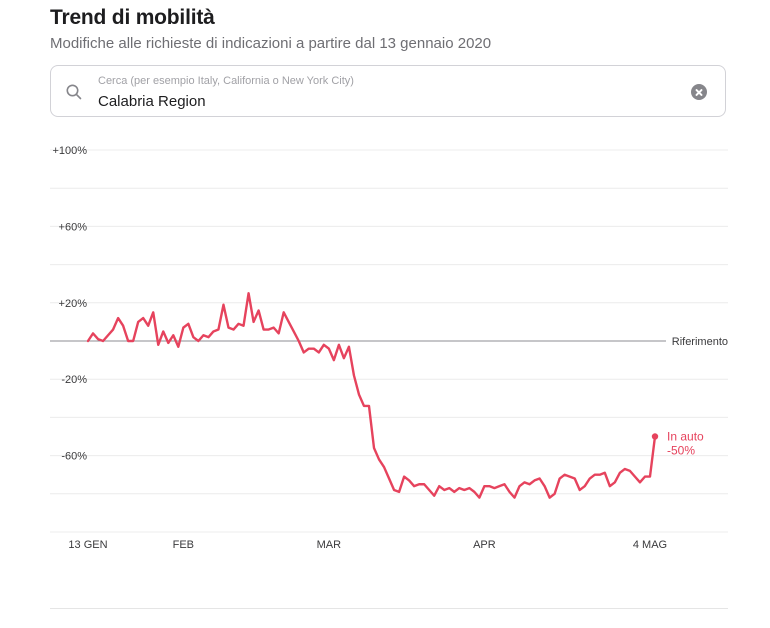 The width and height of the screenshot is (770, 628). Describe the element at coordinates (699, 92) in the screenshot. I see `clear-icon` at that location.